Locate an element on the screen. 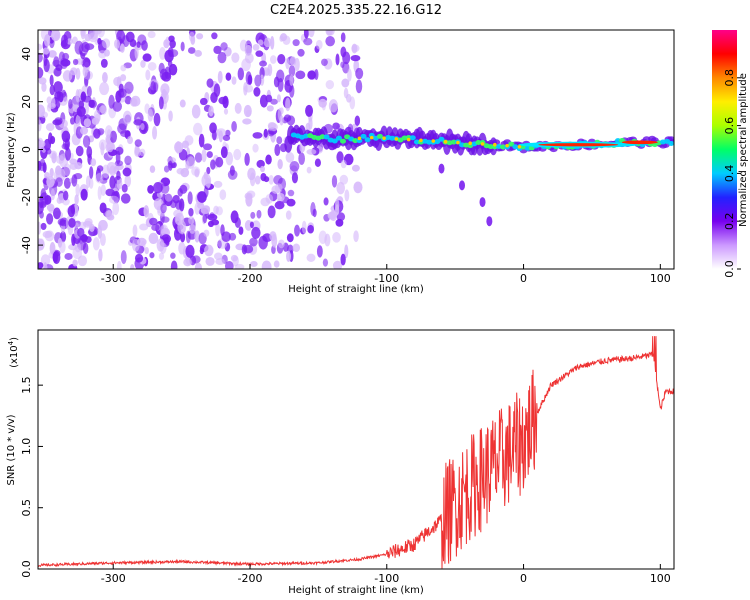 This screenshot has height=600, width=750. snr-y-label: SNR (10 * v/v) is located at coordinates (11, 449).